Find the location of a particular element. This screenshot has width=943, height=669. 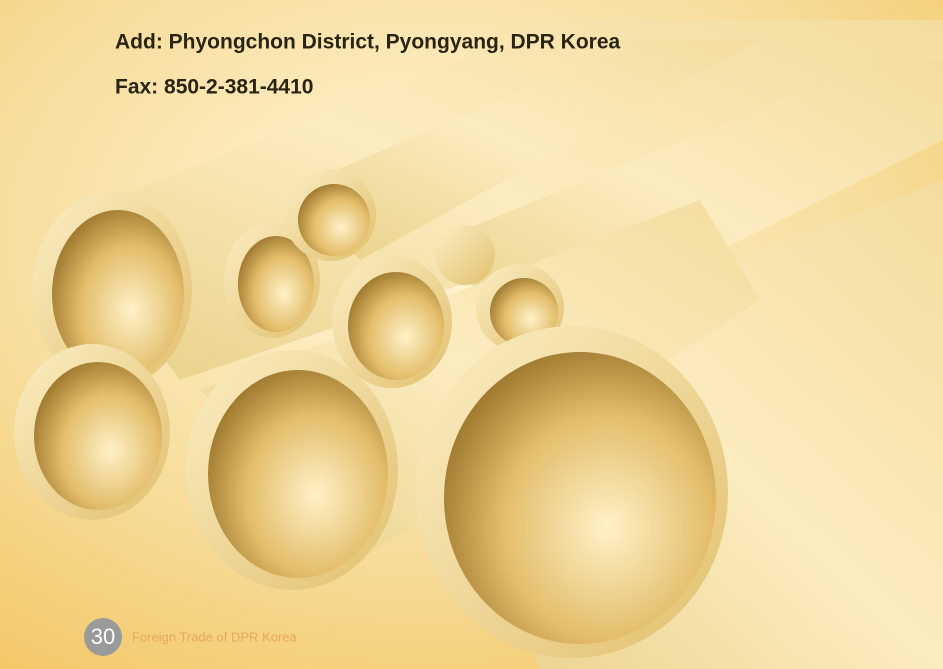

page-number-badge is located at coordinates (103, 637).